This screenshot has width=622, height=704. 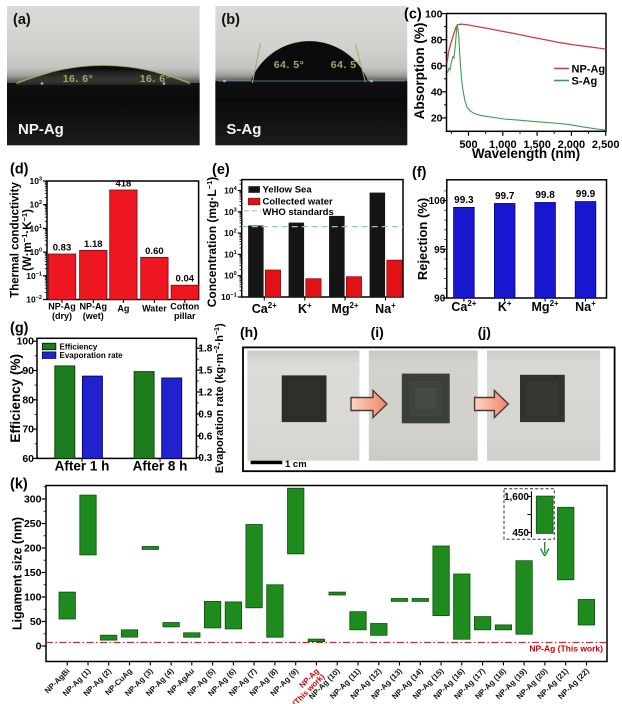 What do you see at coordinates (289, 65) in the screenshot?
I see `svg-text: 64. 5°` at bounding box center [289, 65].